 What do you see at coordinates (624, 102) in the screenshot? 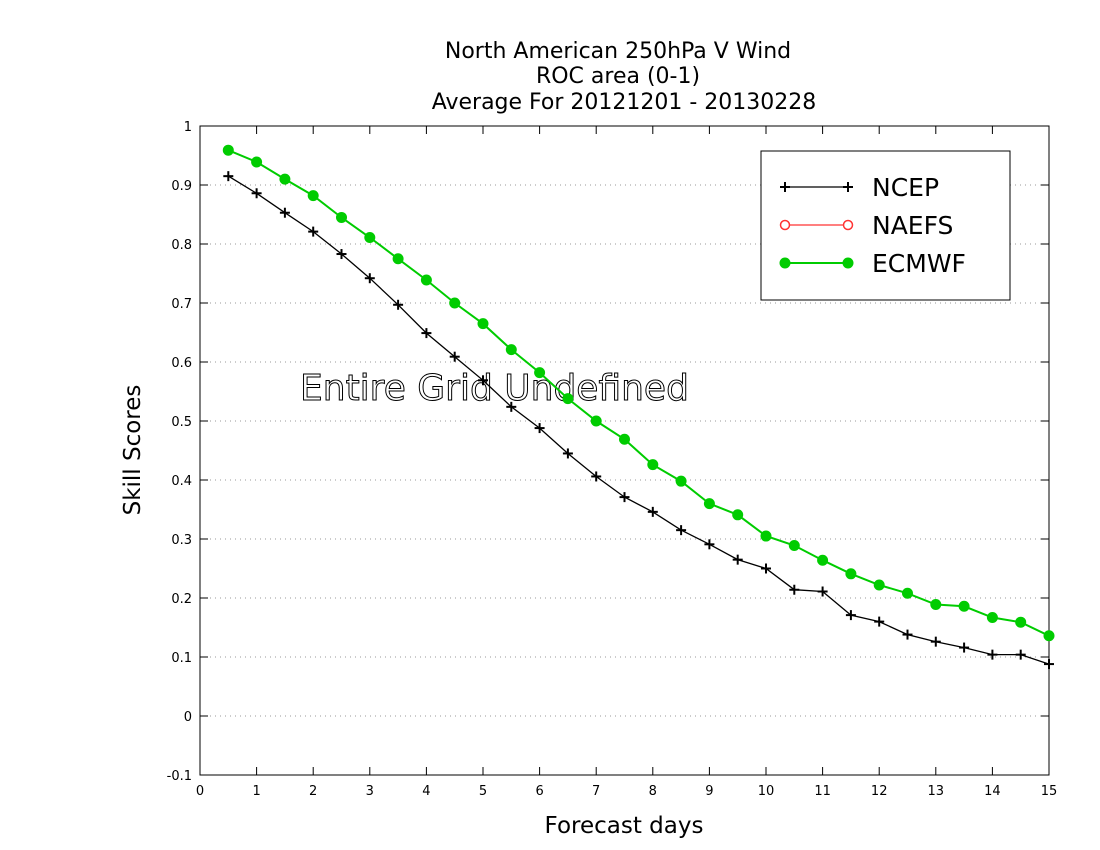
I see `chart-title-line-3: Average For 20121201 - 20130228` at bounding box center [624, 102].